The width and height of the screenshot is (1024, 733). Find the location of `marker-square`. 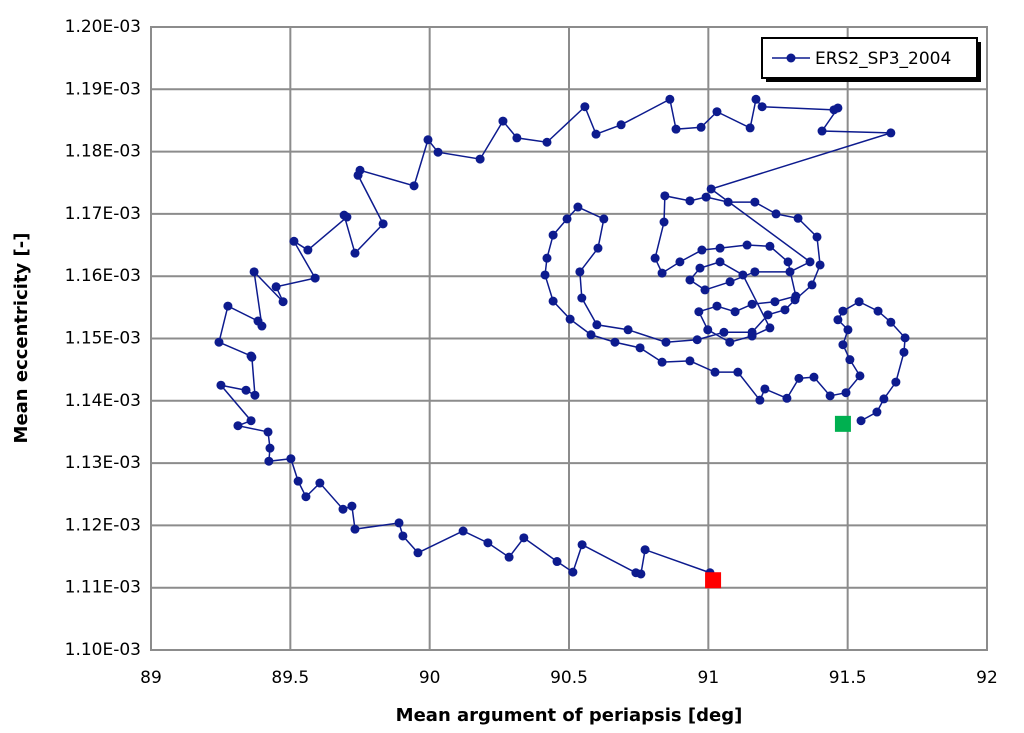

marker-square is located at coordinates (842, 423).